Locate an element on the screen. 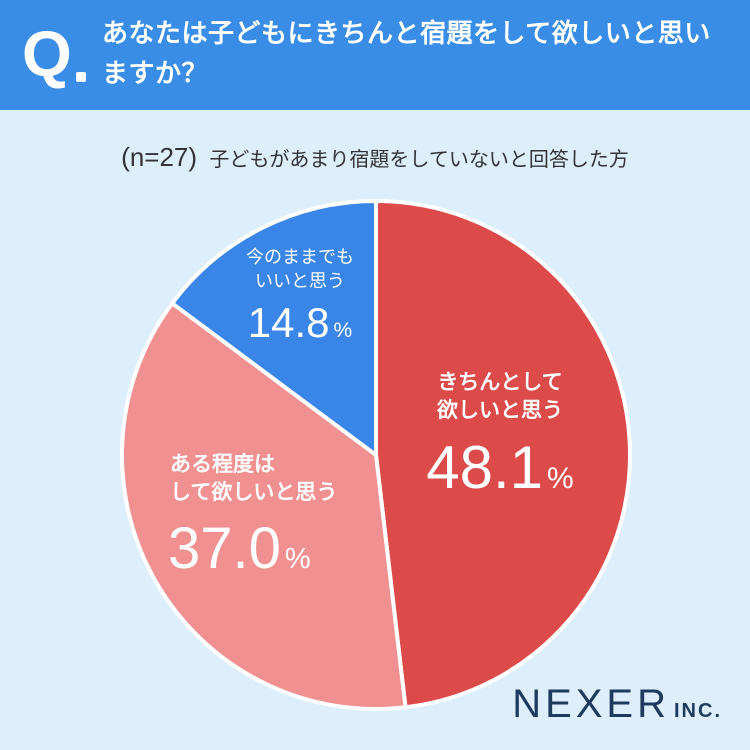  slice-value: 48.1% is located at coordinates (500, 468).